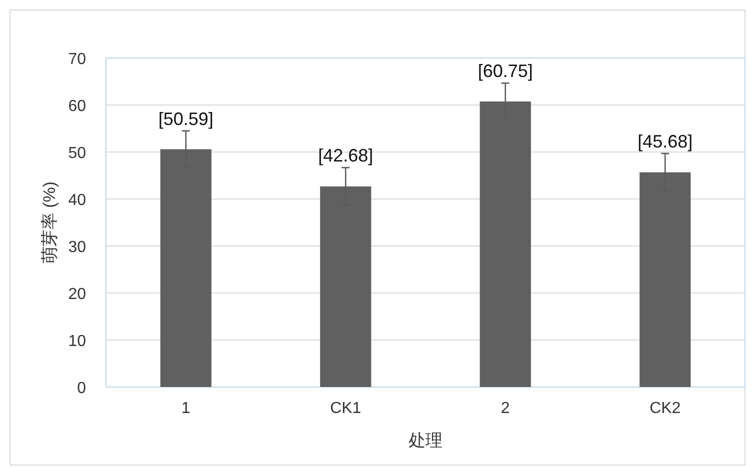 The width and height of the screenshot is (755, 467). Describe the element at coordinates (425, 440) in the screenshot. I see `x-axis-title: 处理` at that location.